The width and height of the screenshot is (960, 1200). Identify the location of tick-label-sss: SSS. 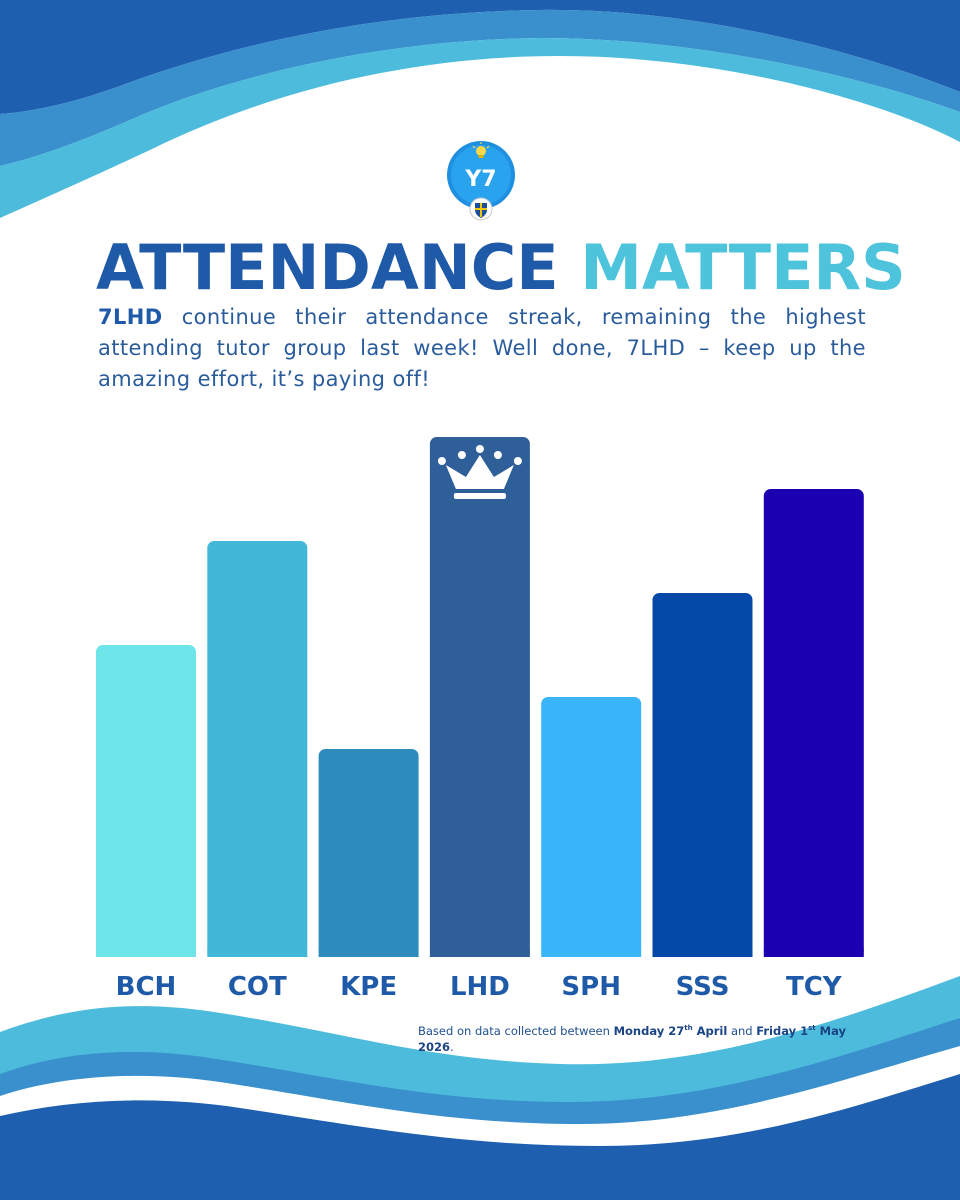
(703, 987).